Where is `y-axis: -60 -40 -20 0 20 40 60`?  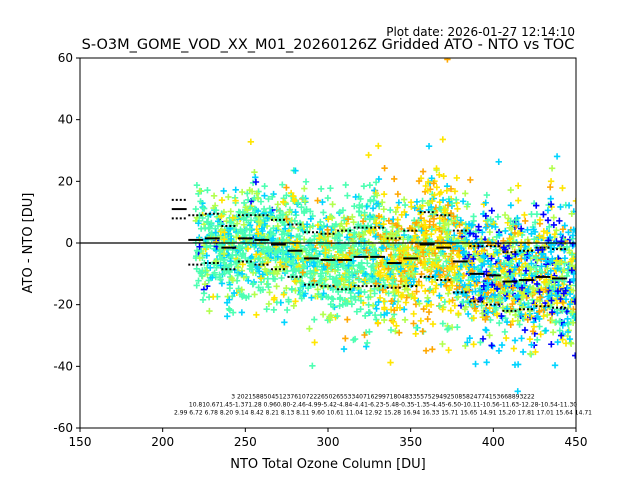 y-axis: -60 -40 -20 0 20 40 60 is located at coordinates (66, 243).